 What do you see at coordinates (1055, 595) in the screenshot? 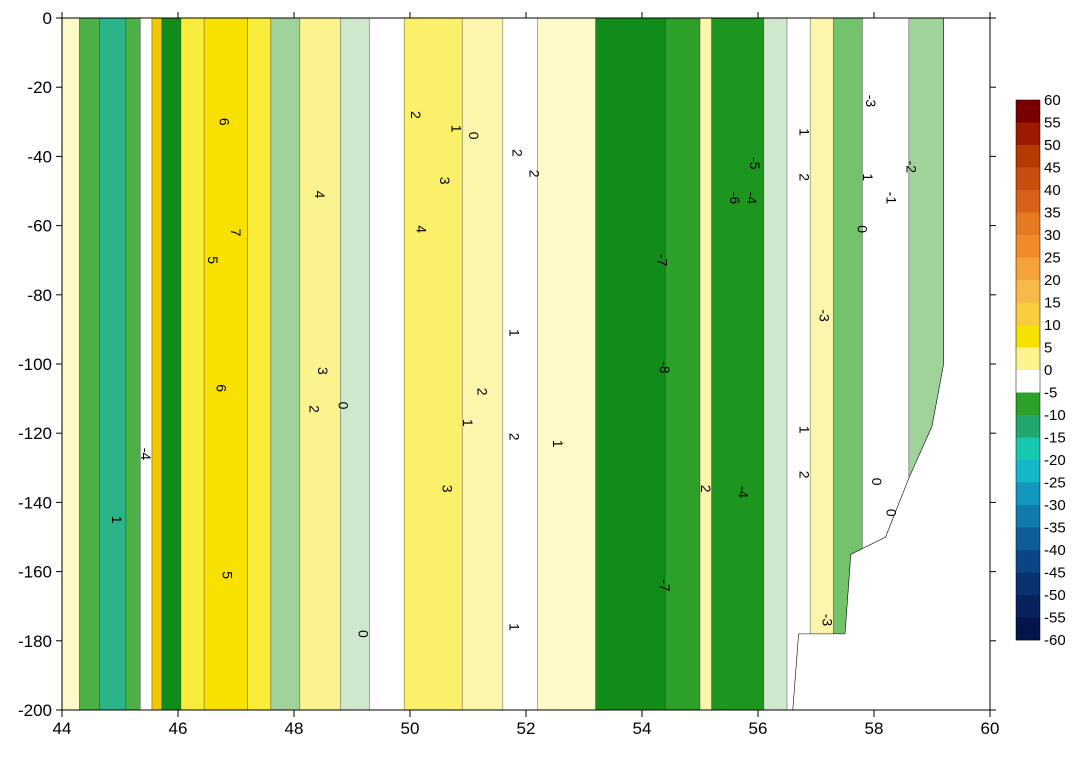
I see `colorbar-label: -50` at bounding box center [1055, 595].